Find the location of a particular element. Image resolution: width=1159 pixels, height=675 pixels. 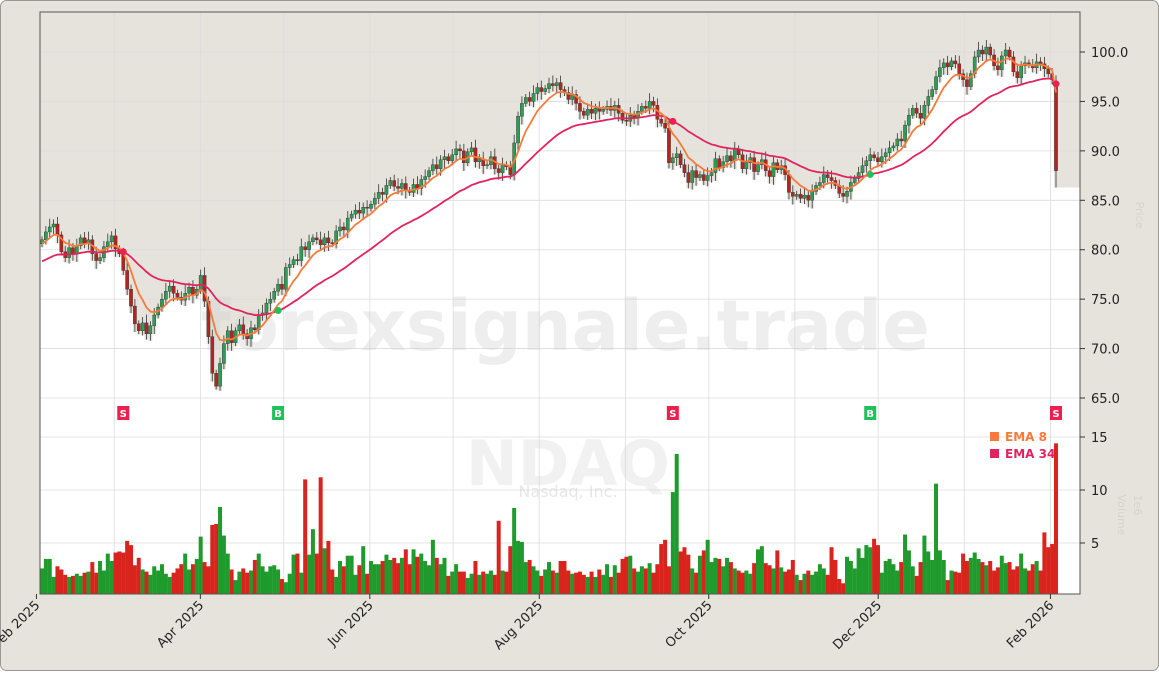

sell-signal-dot is located at coordinates (123, 252).